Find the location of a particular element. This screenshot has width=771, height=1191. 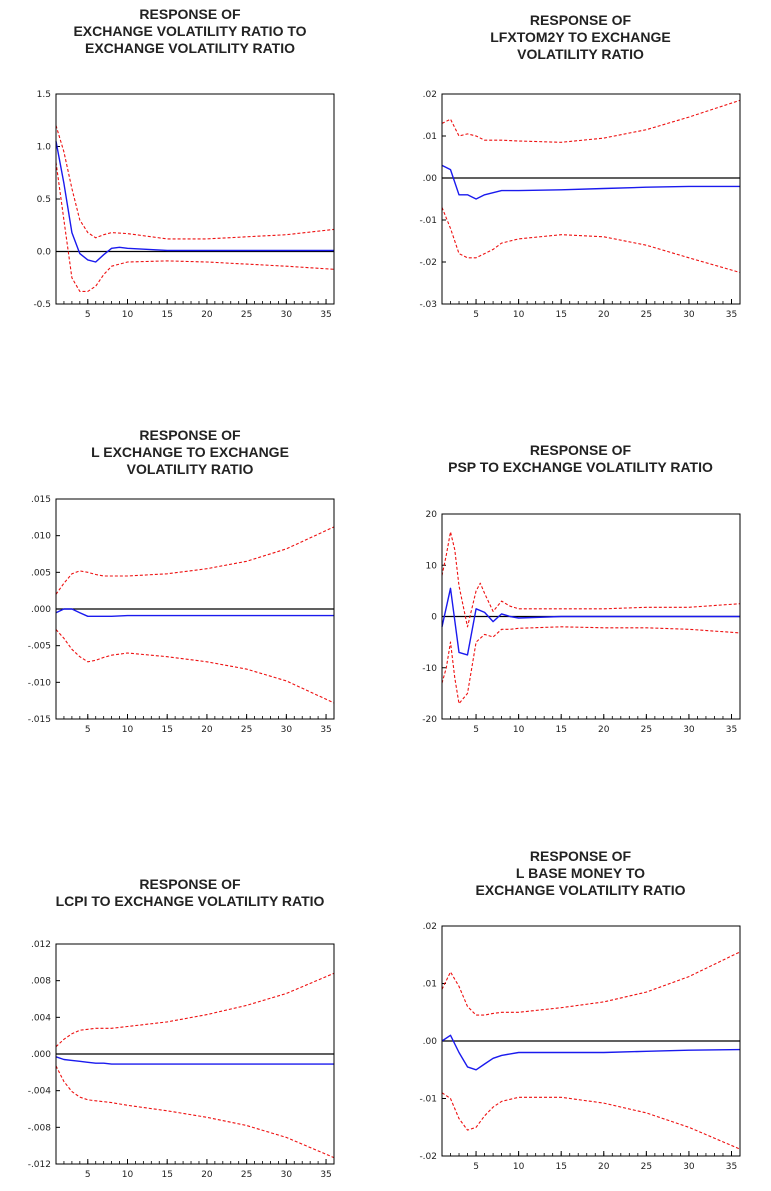

chart-title-line: L EXCHANGE TO EXCHANGE is located at coordinates (190, 452).